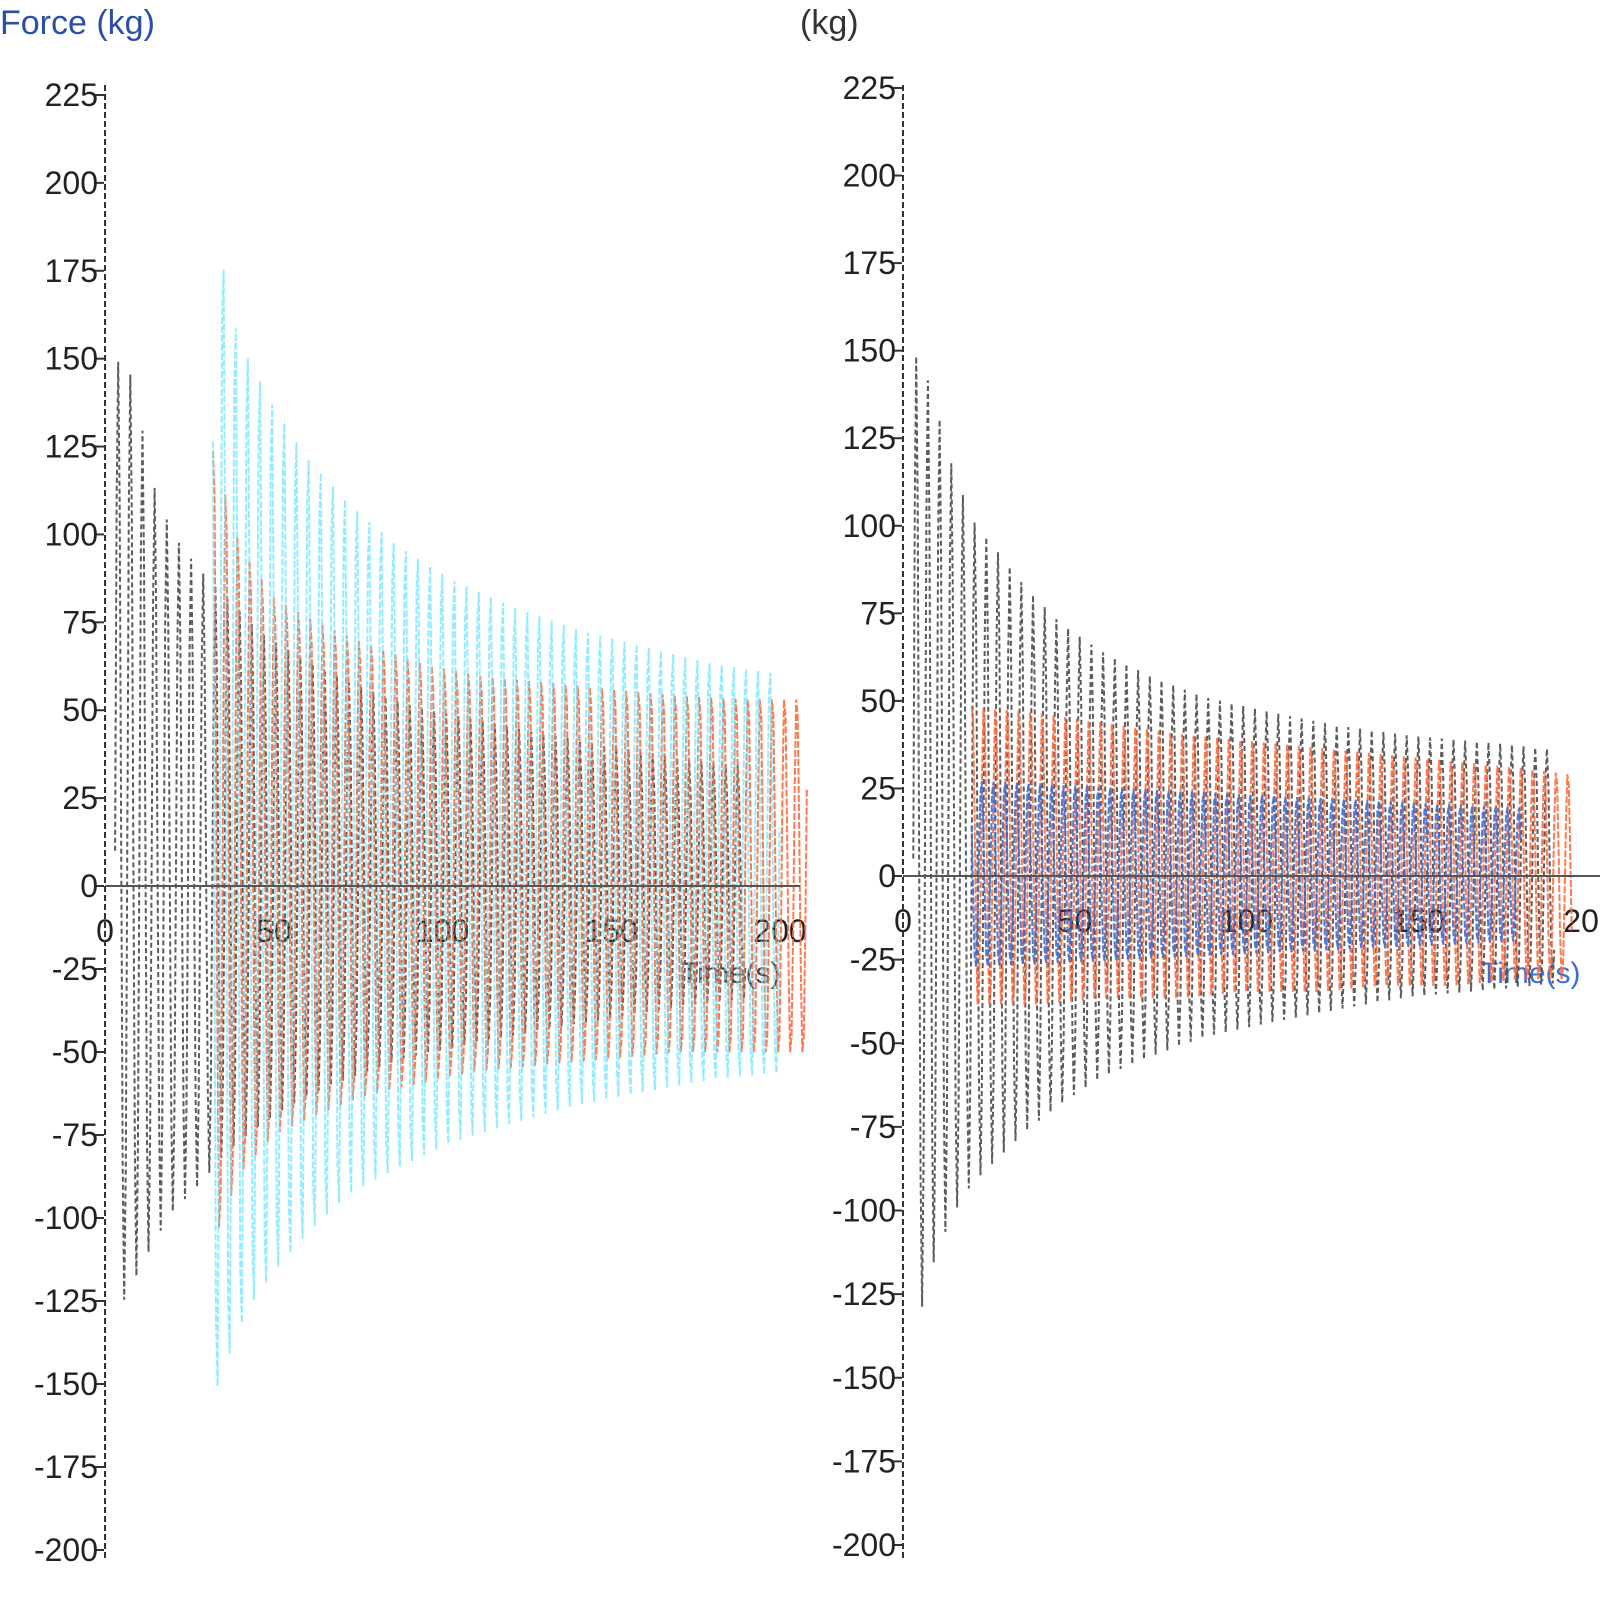  Describe the element at coordinates (77, 23) in the screenshot. I see `y-axis-title: Force (kg)` at that location.